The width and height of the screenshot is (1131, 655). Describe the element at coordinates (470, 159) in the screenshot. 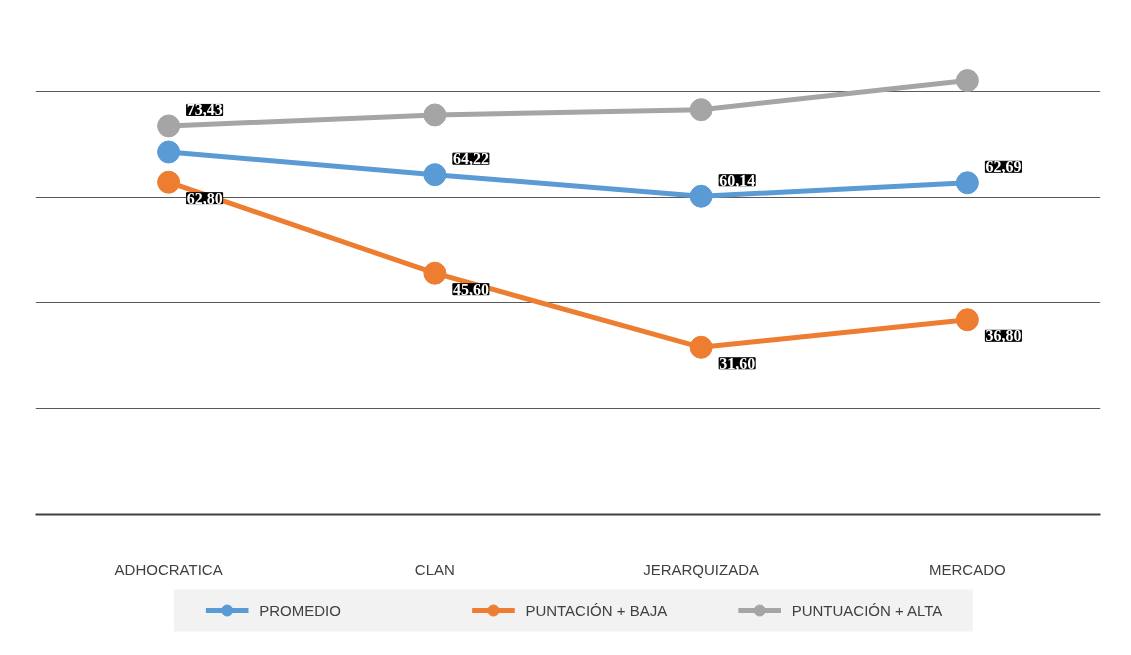

I see `data-label: 64,22` at that location.